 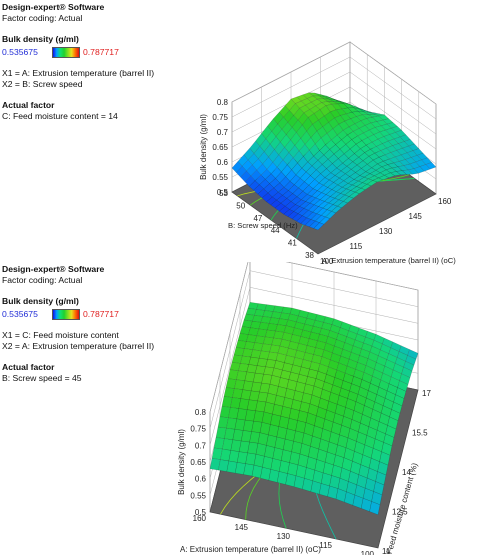 I want to click on x-tick-label: 14, so click(x=406, y=472).